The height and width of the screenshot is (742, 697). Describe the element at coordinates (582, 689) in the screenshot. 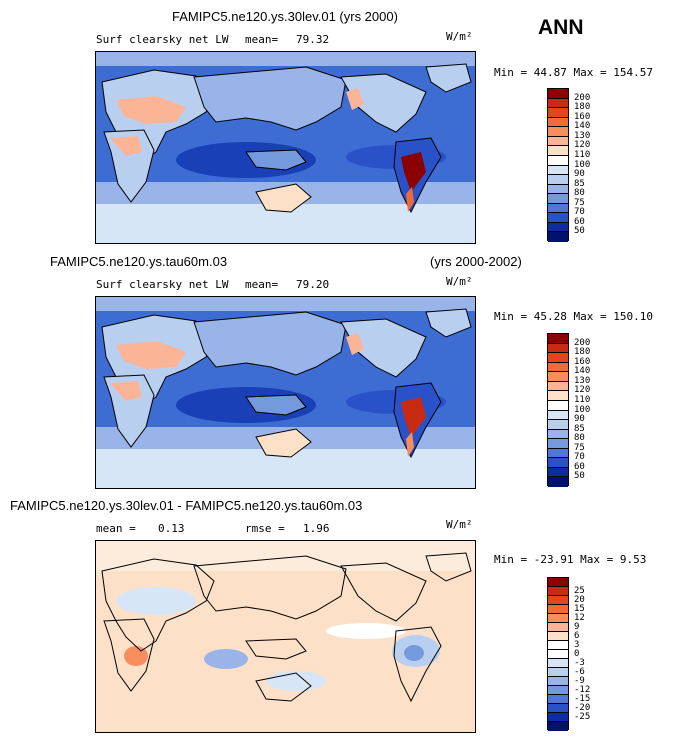

I see `colorbar-tick-label: -12` at that location.